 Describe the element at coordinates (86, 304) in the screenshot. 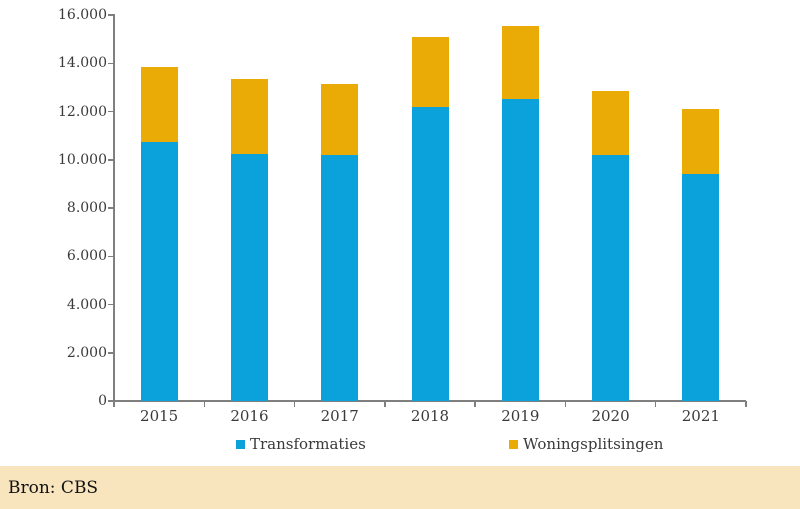

I see `y-tick-label: 4.000` at that location.